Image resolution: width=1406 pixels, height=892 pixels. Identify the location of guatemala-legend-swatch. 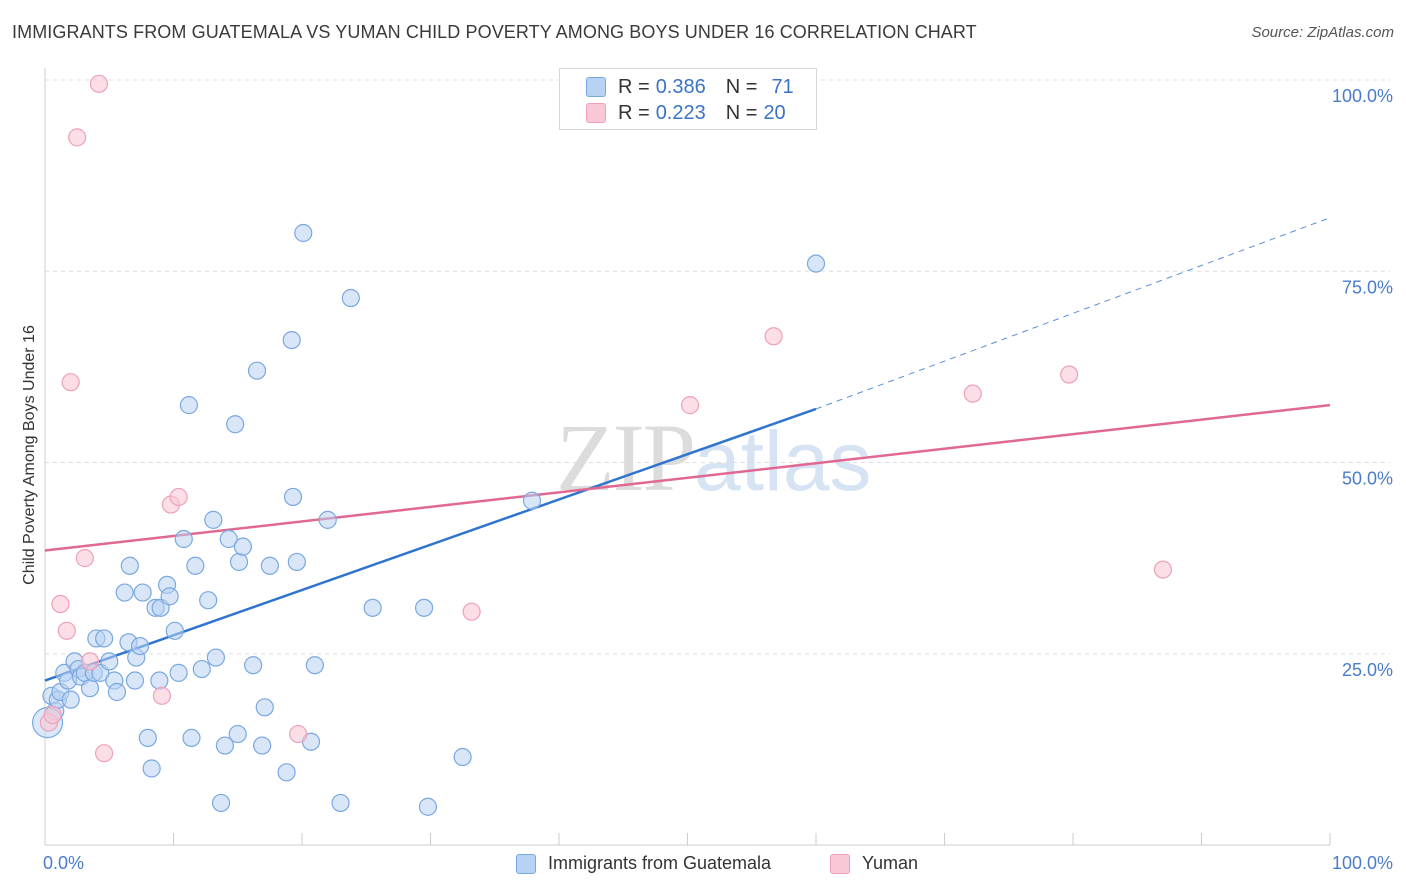
(526, 863).